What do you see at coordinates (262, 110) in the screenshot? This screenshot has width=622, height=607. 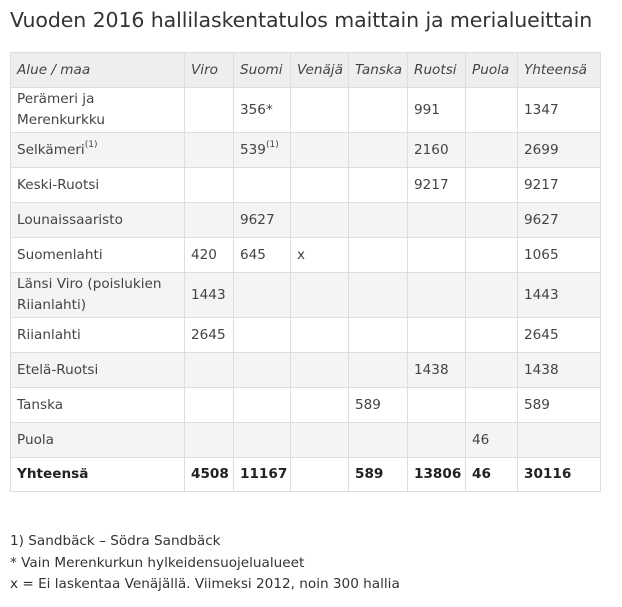 I see `cell-suomi: 356*` at bounding box center [262, 110].